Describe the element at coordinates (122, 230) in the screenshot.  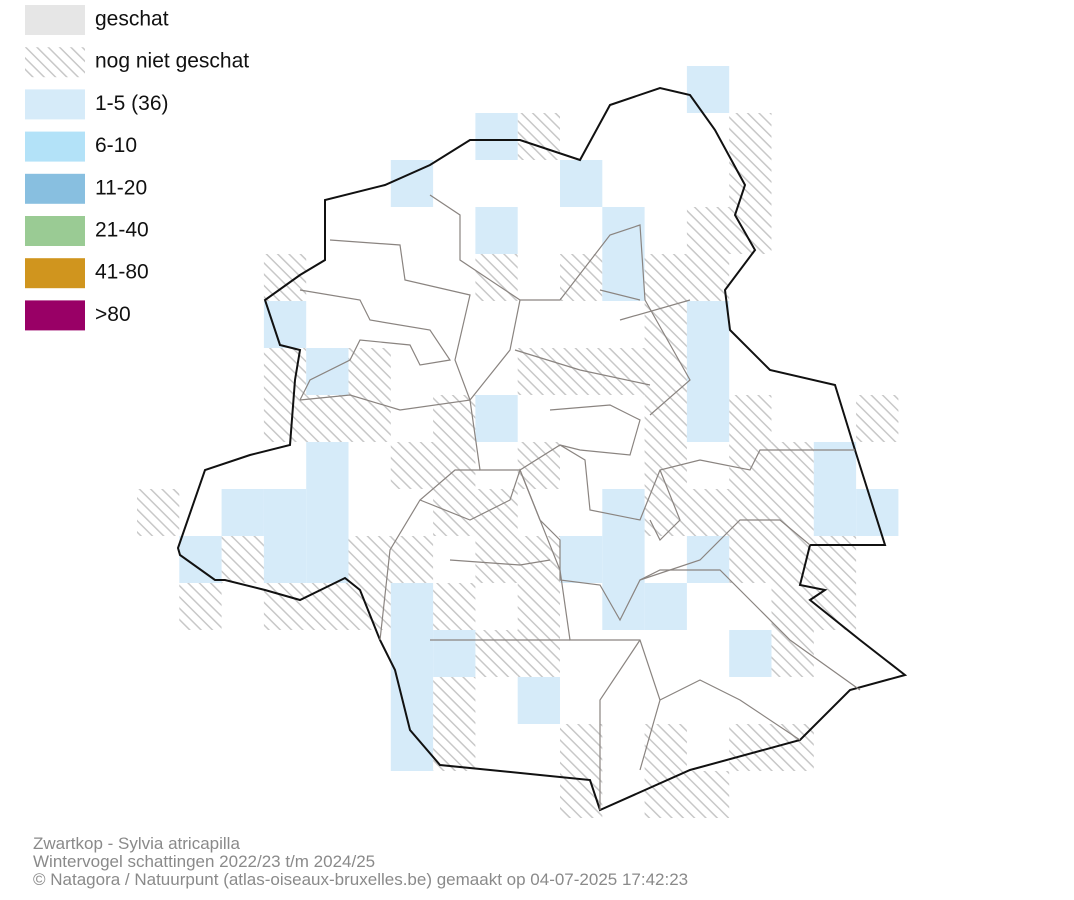
I see `legend-label: 21-40` at that location.